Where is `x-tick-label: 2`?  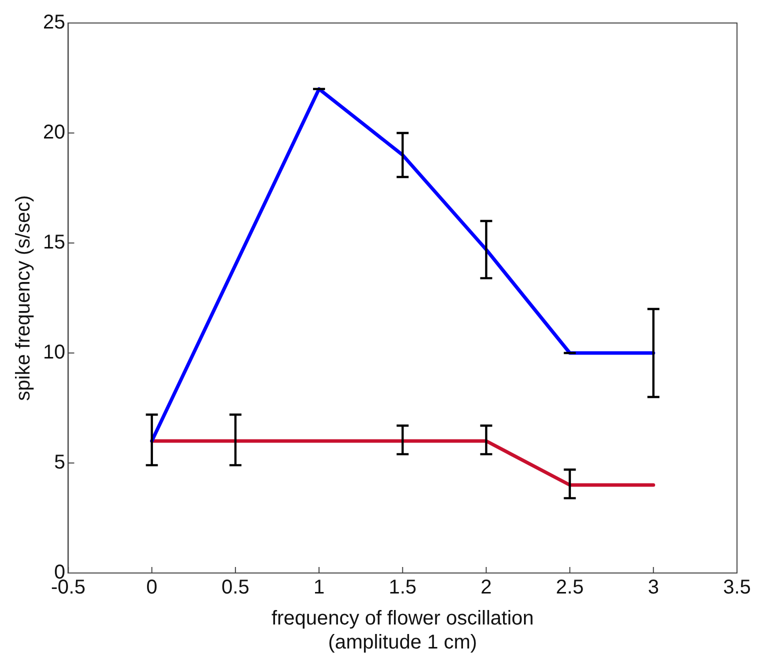 x-tick-label: 2 is located at coordinates (486, 587).